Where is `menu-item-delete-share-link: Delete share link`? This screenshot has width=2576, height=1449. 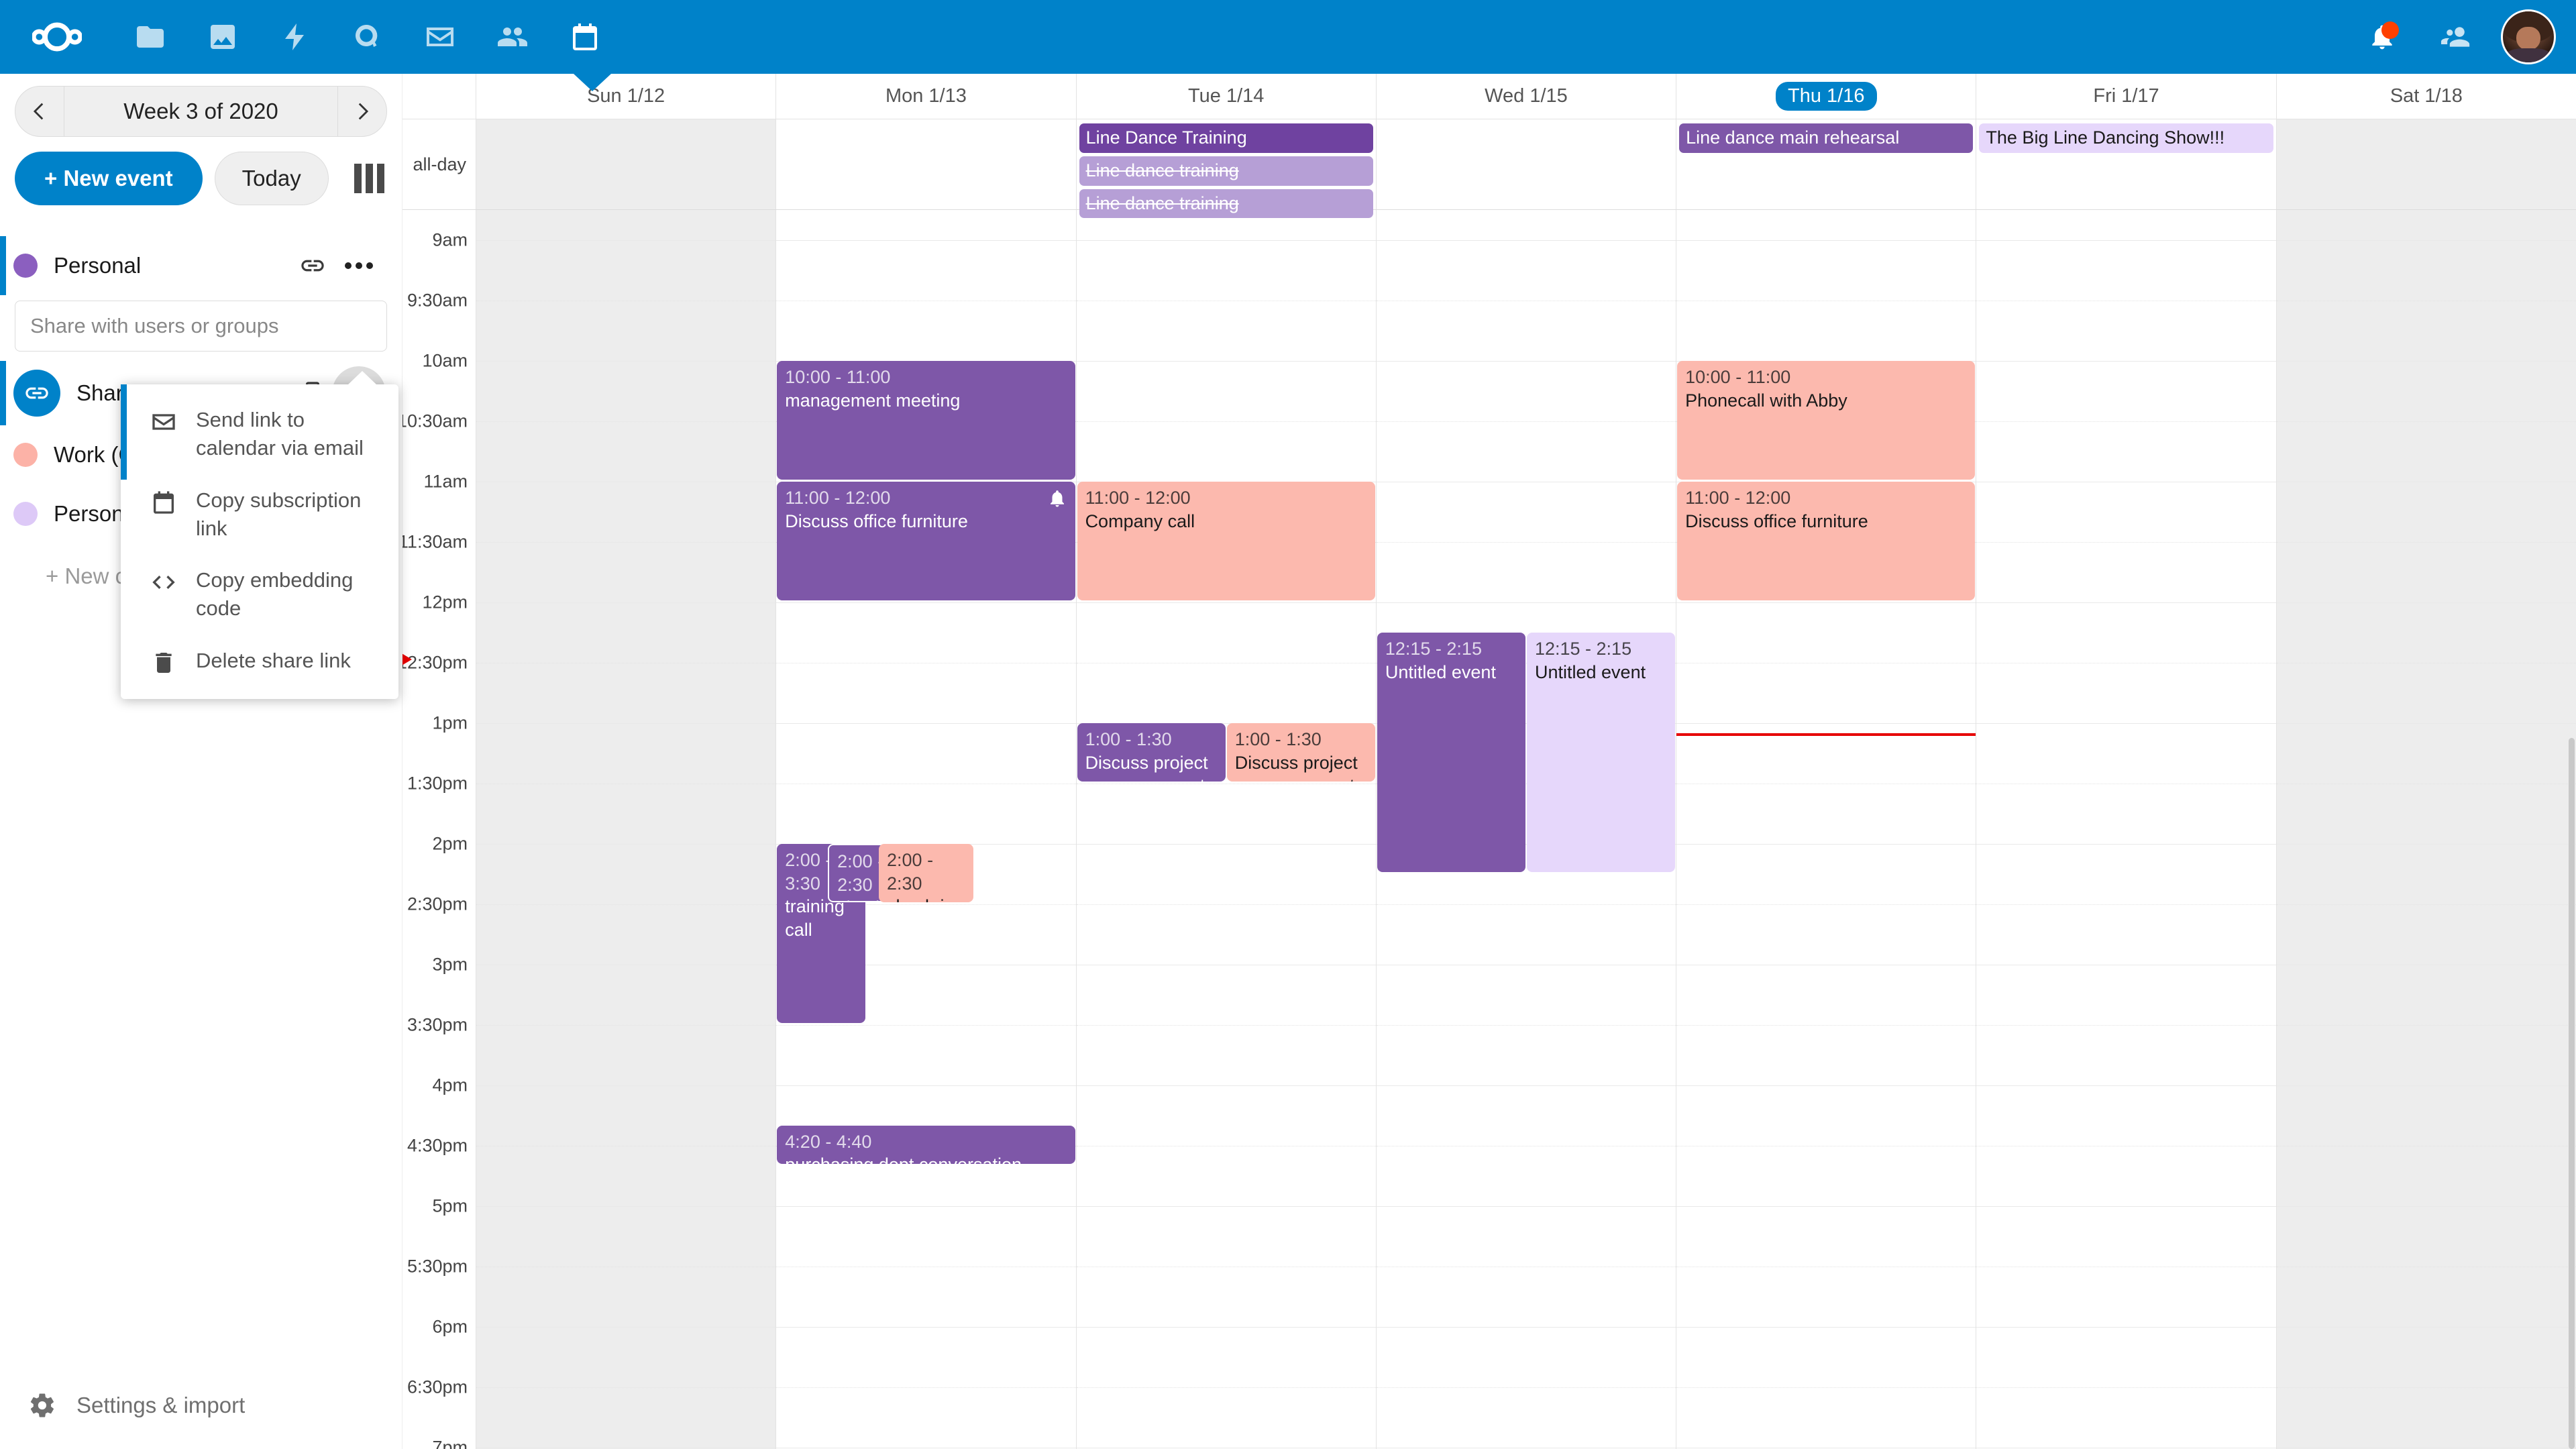
menu-item-delete-share-link: Delete share link is located at coordinates (259, 661).